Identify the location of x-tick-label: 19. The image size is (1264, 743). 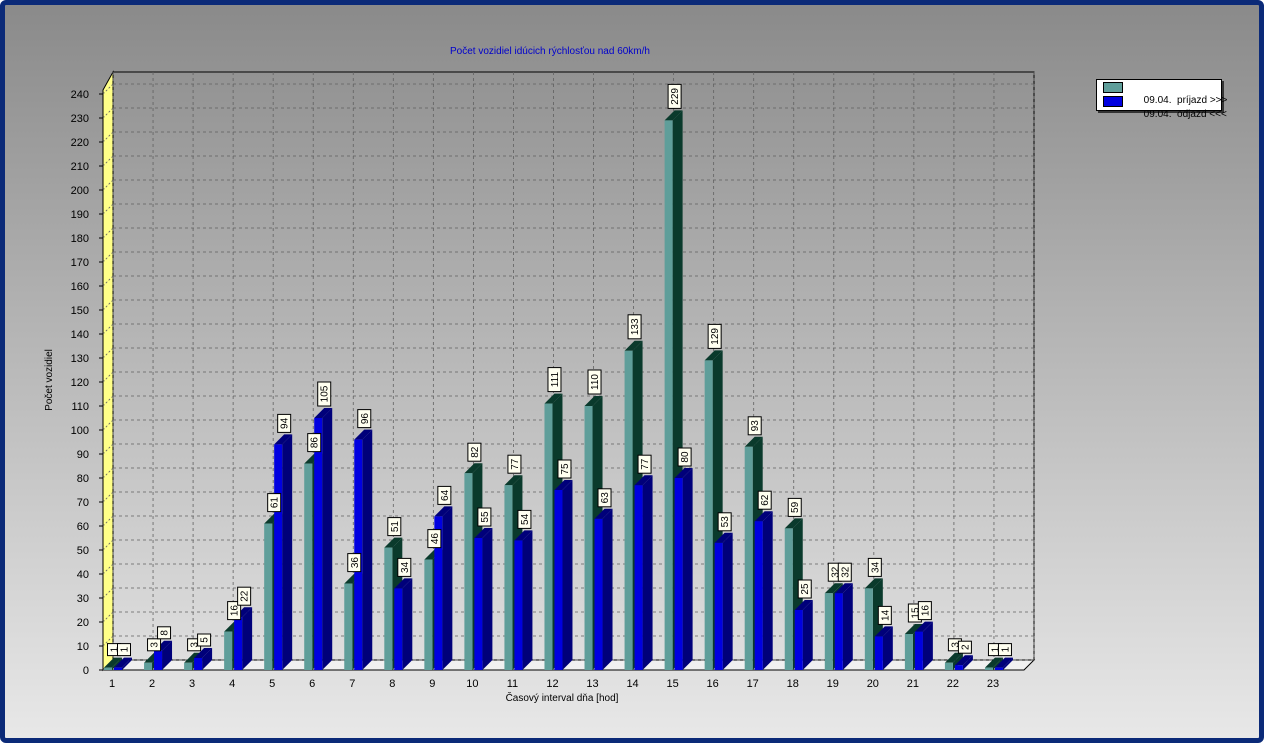
(833, 684).